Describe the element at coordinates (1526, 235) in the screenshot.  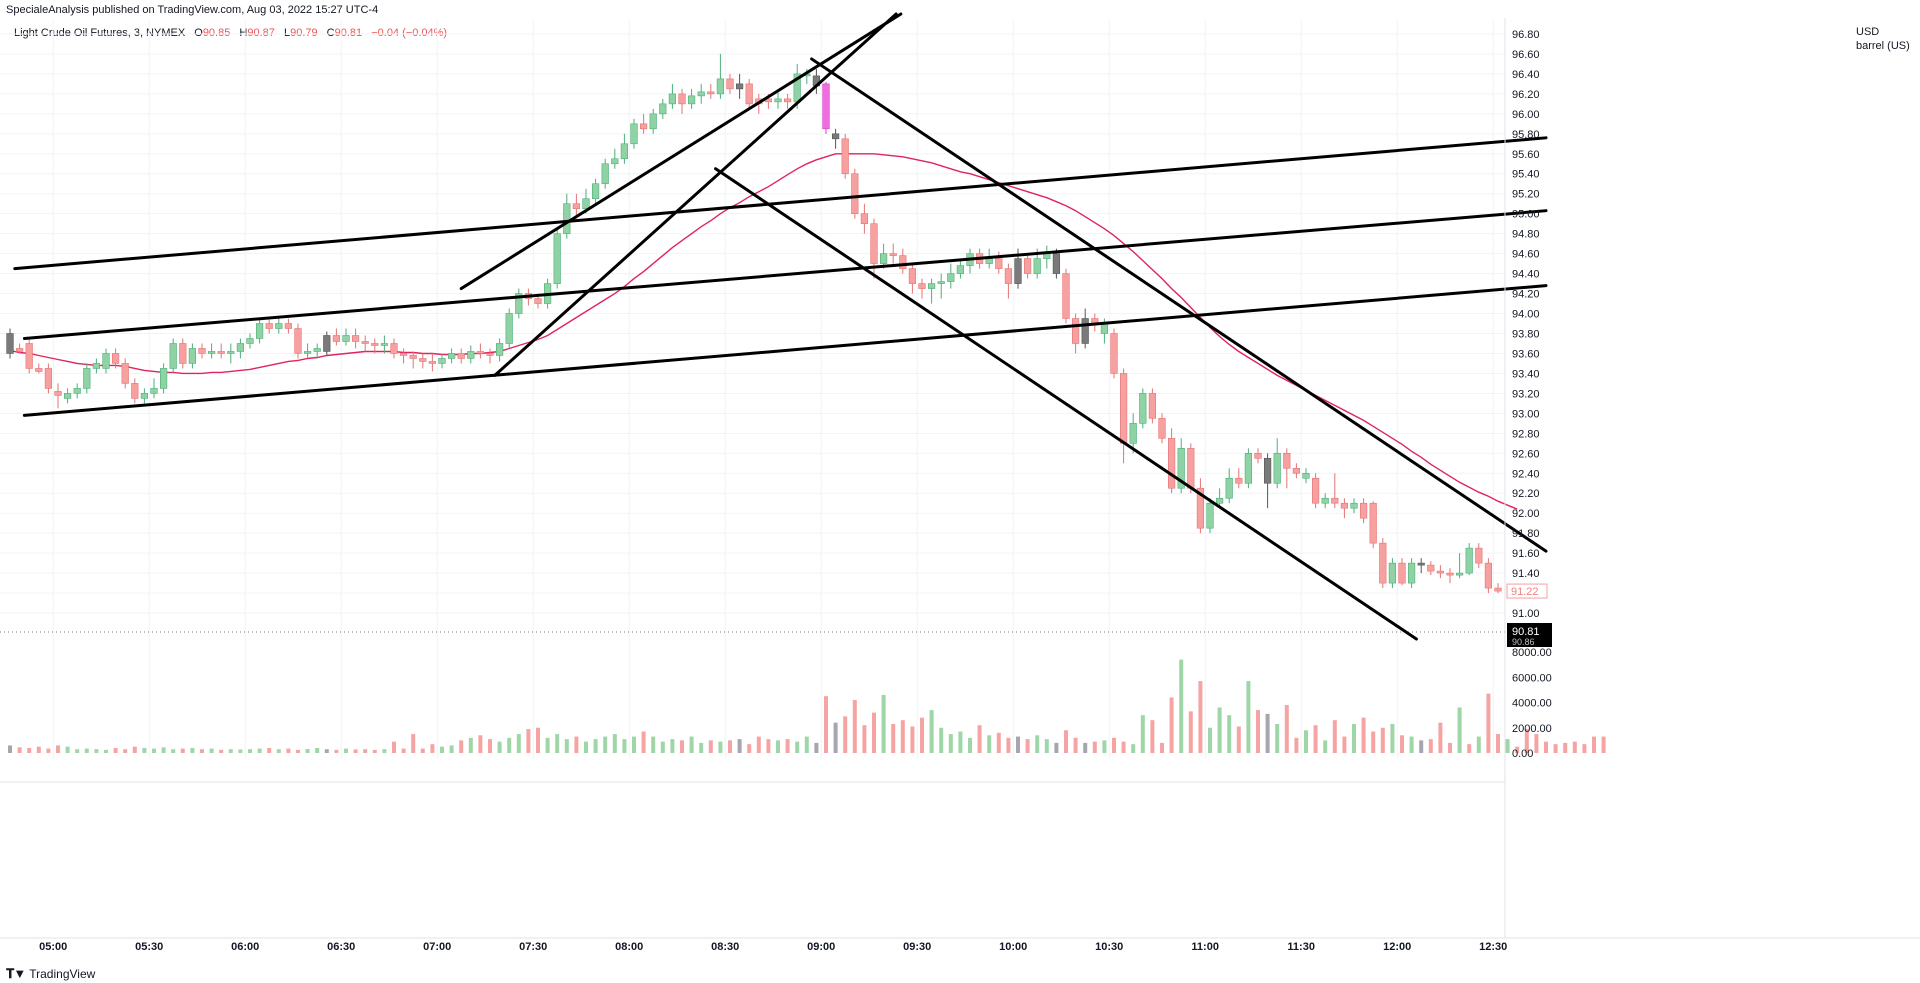
I see `price-tick-label: 94.80` at that location.